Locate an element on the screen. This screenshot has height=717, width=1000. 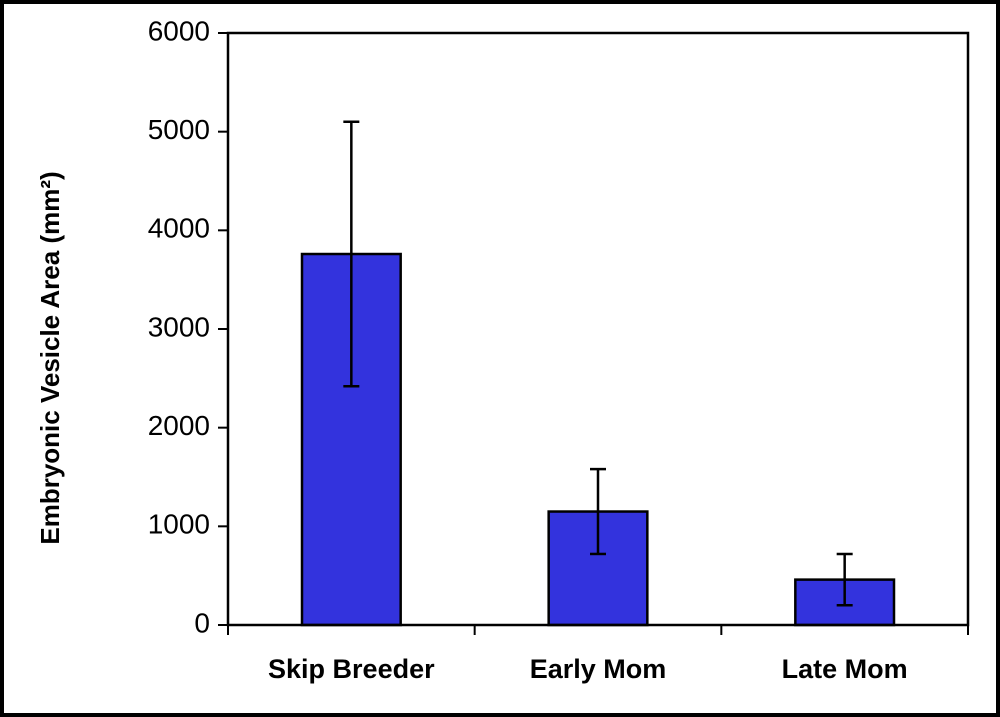
y-tick-label: 4000 is located at coordinates (179, 228).